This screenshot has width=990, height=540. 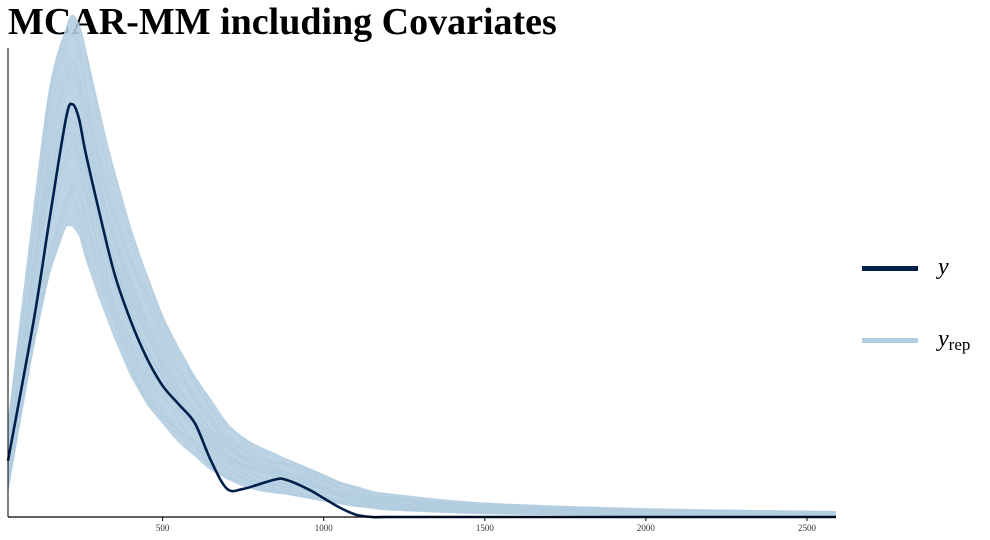 I want to click on legend-swatch-y, so click(x=890, y=268).